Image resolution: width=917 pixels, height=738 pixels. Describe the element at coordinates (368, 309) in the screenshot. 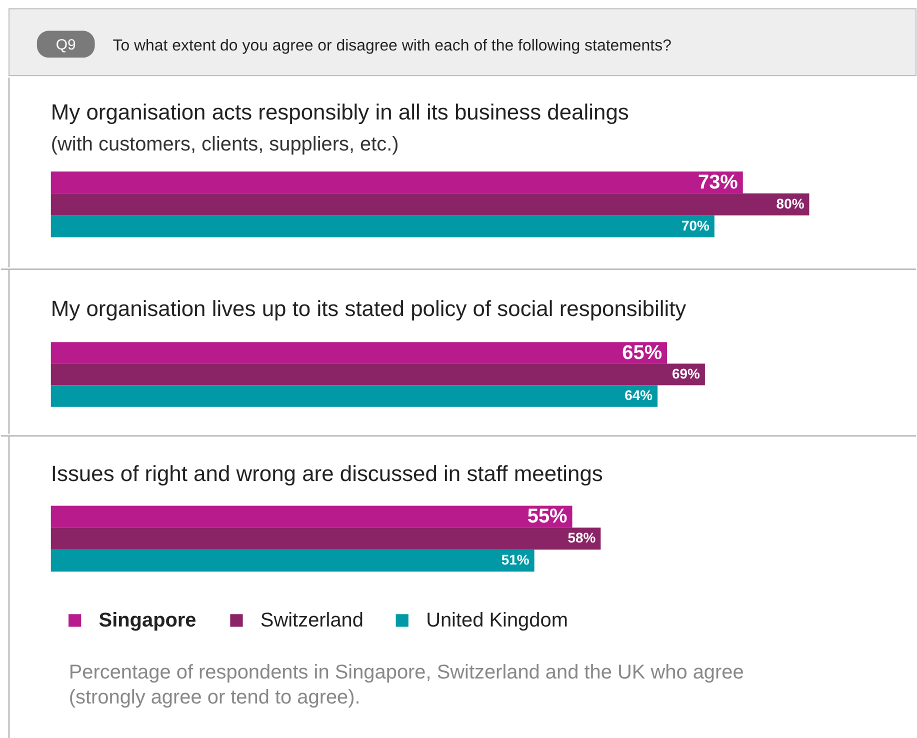

I see `chart-title: My organisation lives up to its stated policy of social responsibility` at that location.